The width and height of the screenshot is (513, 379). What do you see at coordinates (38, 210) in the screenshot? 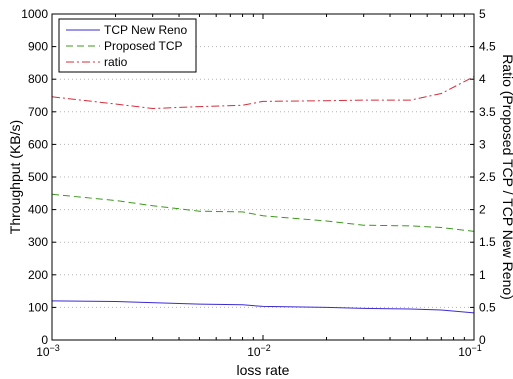
I see `y-tick-label: 400` at bounding box center [38, 210].